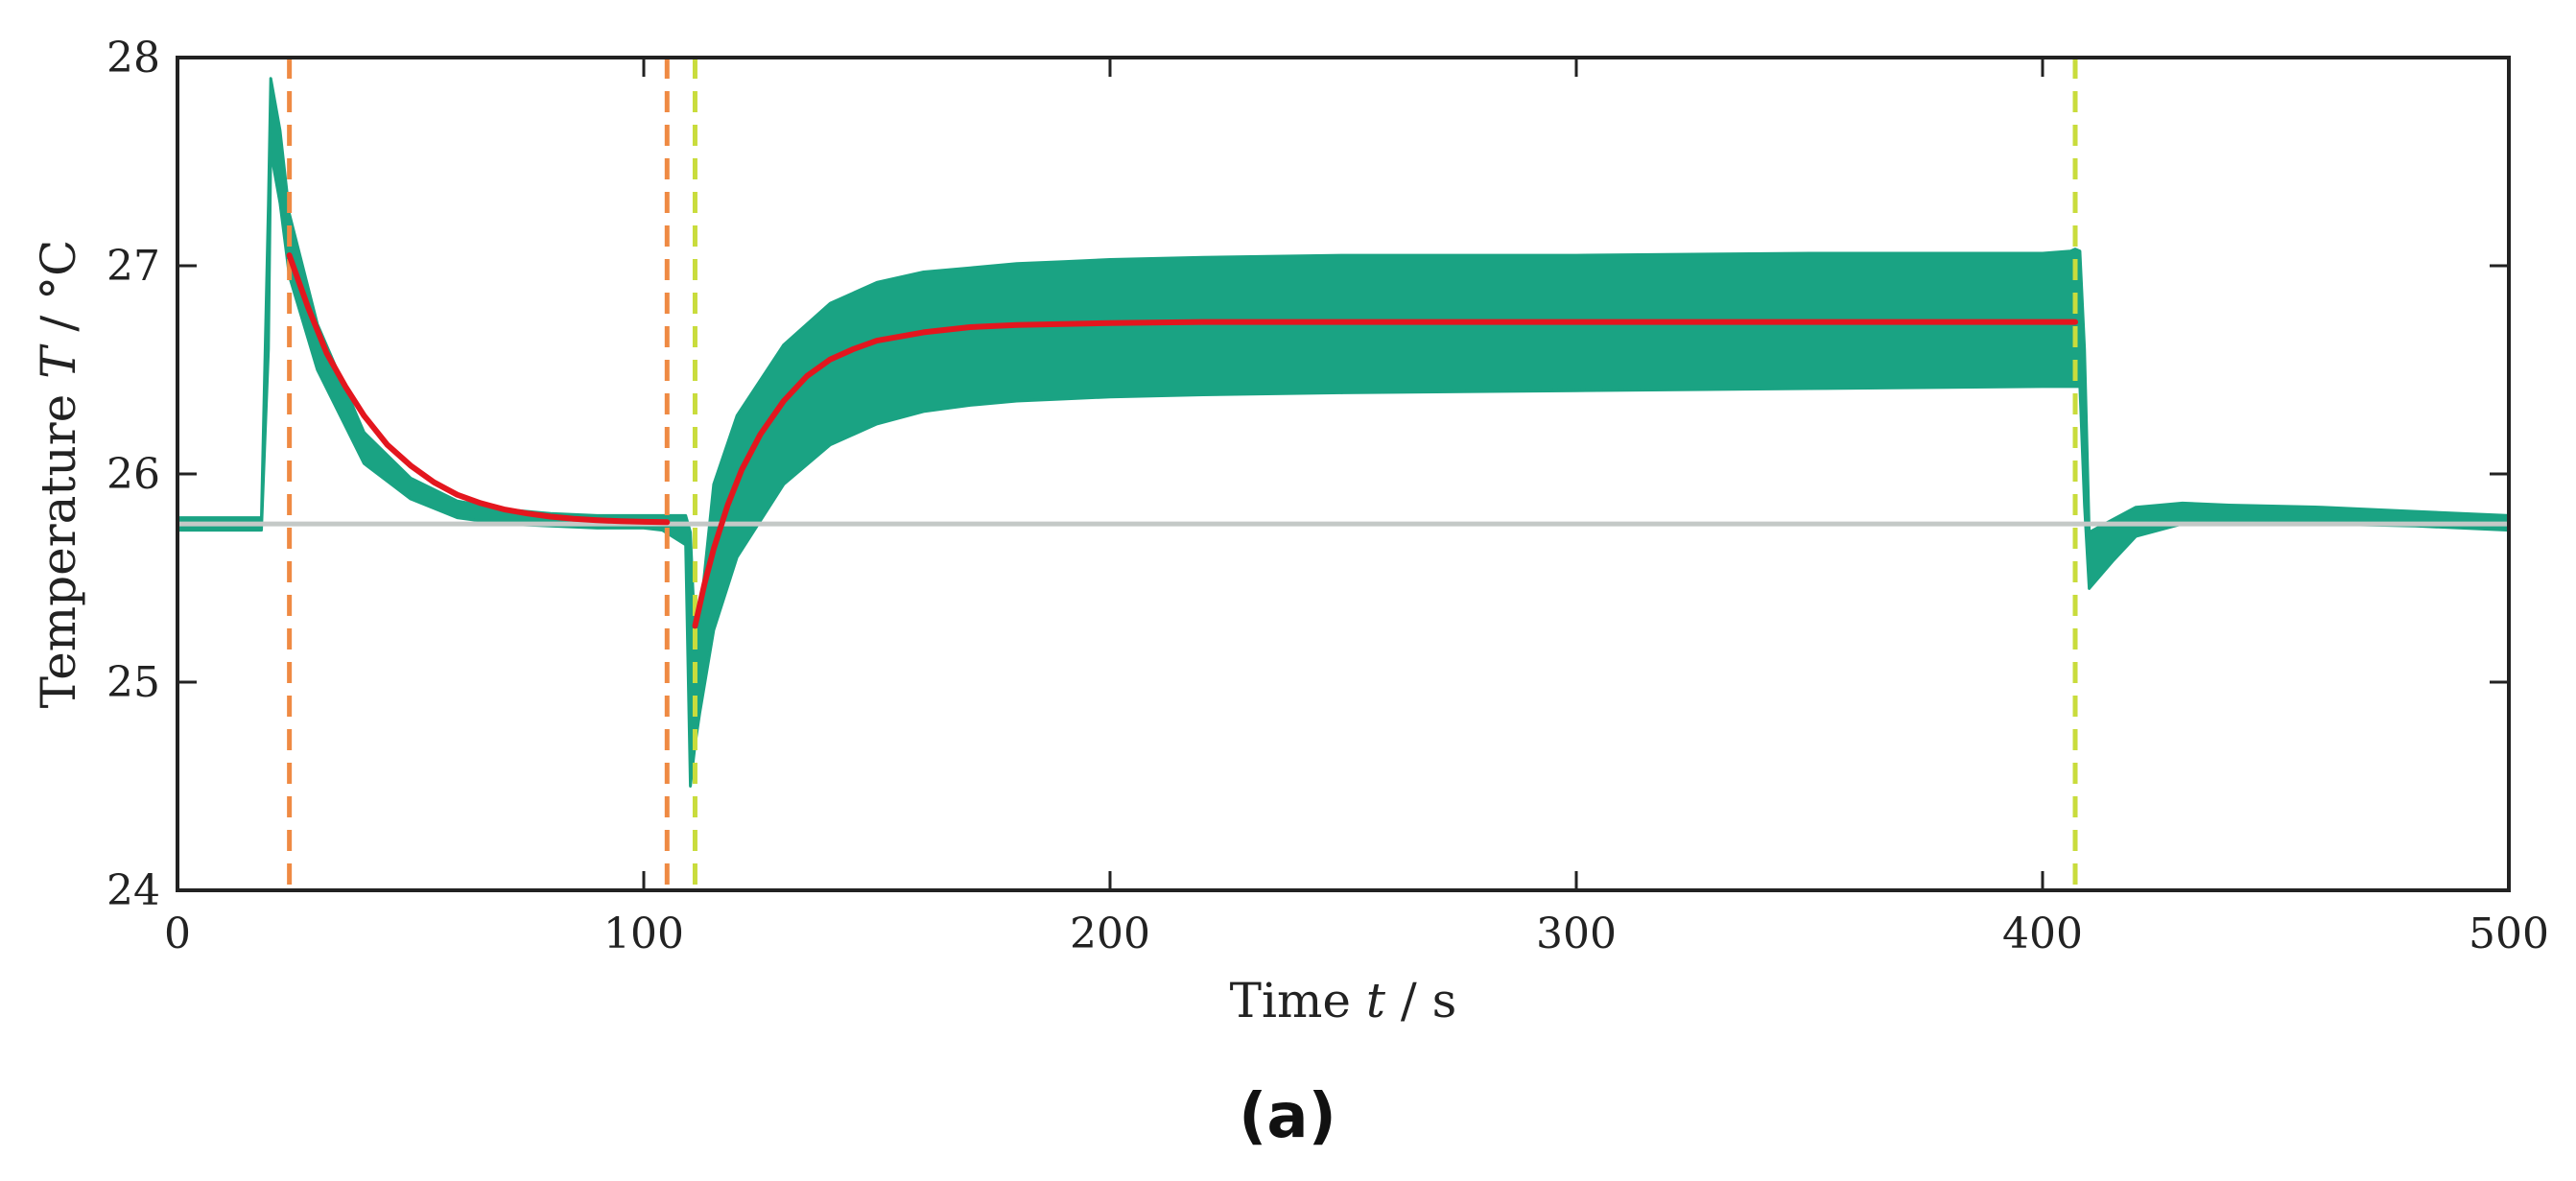  What do you see at coordinates (644, 933) in the screenshot?
I see `x-tick-label: 100` at bounding box center [644, 933].